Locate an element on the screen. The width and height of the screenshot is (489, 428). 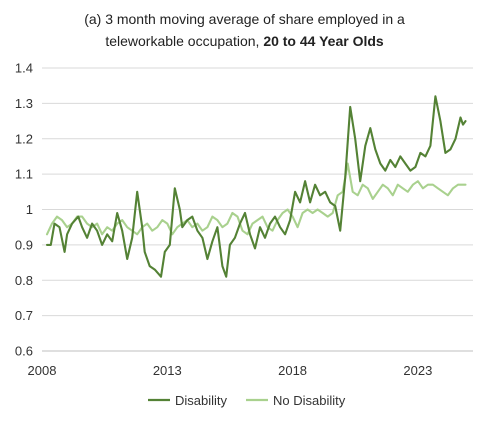
y-tick-label: 0.6 is located at coordinates (24, 351).